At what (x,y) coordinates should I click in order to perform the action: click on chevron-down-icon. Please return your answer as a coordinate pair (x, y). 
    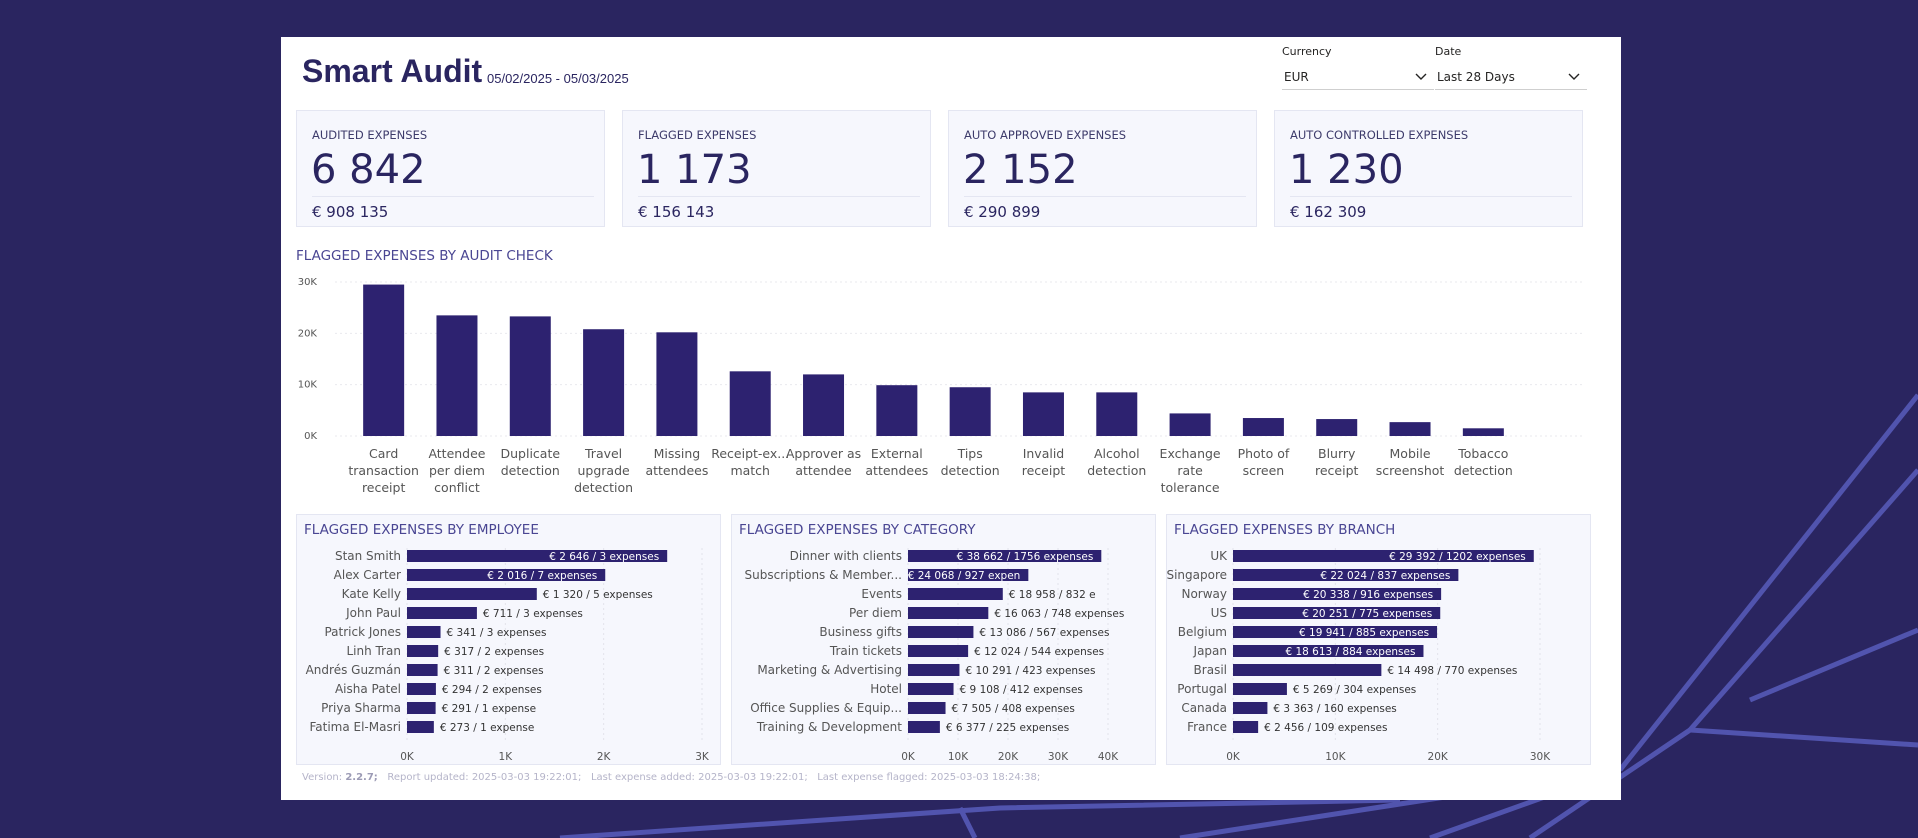
    Looking at the image, I should click on (1421, 76).